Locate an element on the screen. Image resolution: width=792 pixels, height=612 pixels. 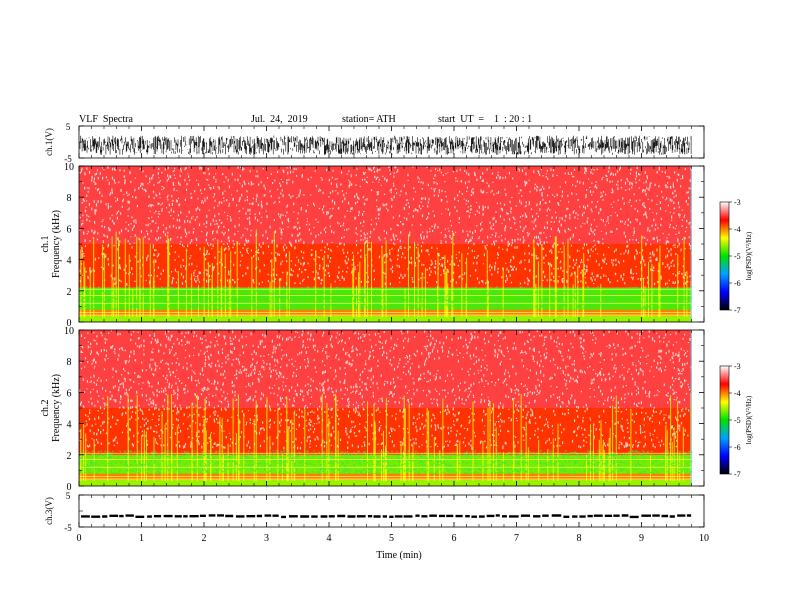
station-label: station= ATH is located at coordinates (369, 119).